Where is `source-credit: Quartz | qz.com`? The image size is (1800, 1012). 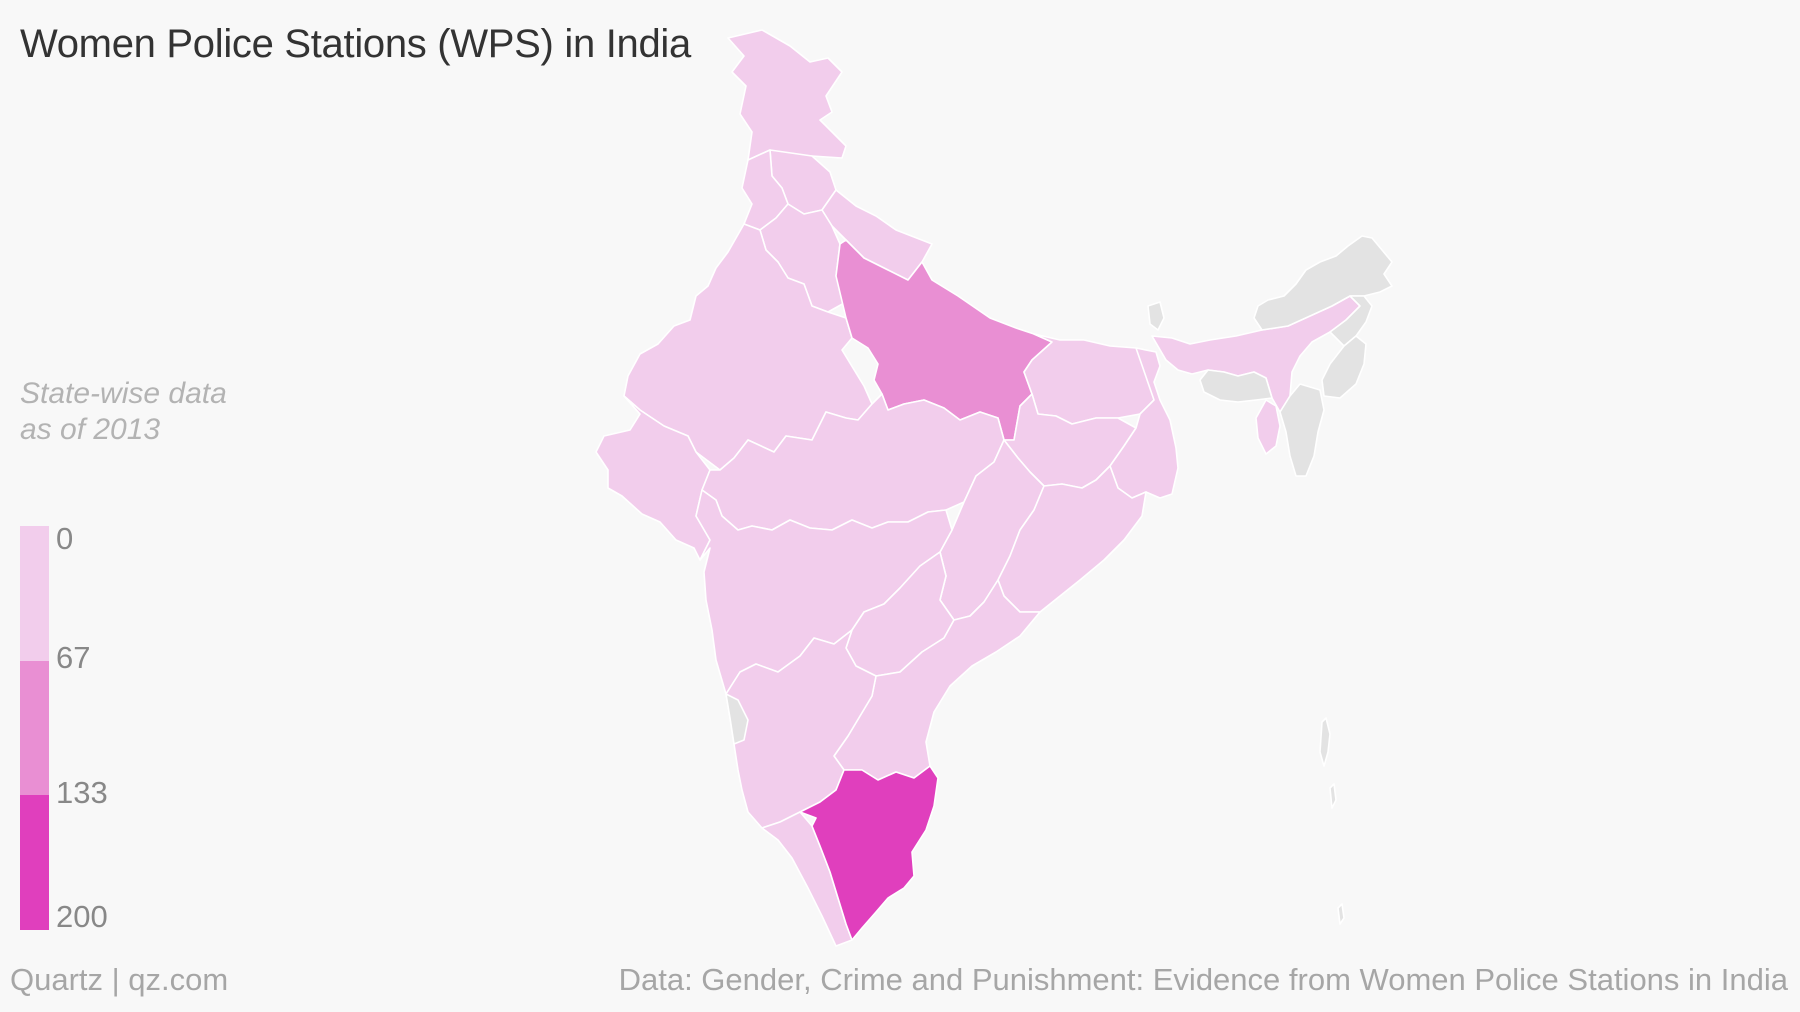 source-credit: Quartz | qz.com is located at coordinates (119, 979).